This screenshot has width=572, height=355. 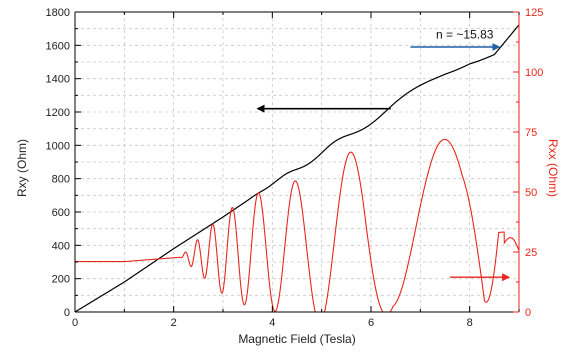 What do you see at coordinates (174, 323) in the screenshot?
I see `x-tick-label: 2` at bounding box center [174, 323].